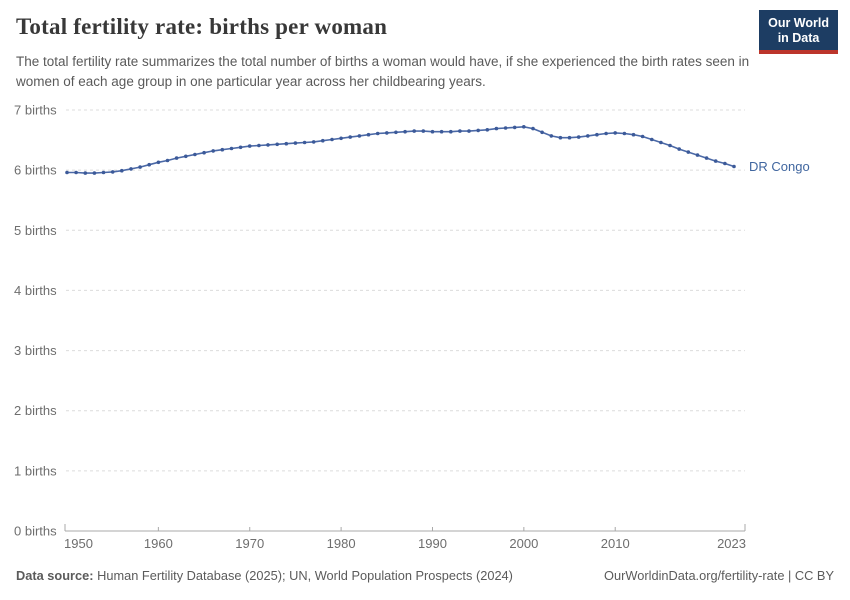 This screenshot has width=850, height=600. Describe the element at coordinates (35, 110) in the screenshot. I see `y-tick-label: 7 births` at that location.